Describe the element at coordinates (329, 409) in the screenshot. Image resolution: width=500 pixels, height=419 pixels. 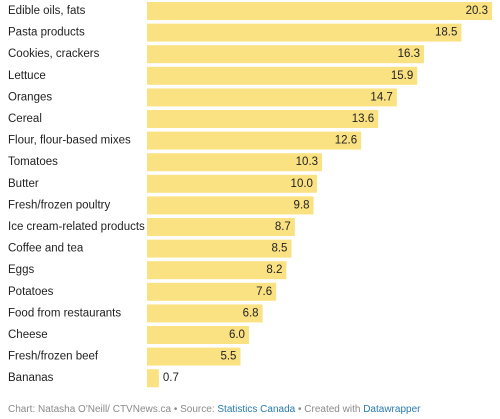
I see `tool-separator: • Created with` at that location.